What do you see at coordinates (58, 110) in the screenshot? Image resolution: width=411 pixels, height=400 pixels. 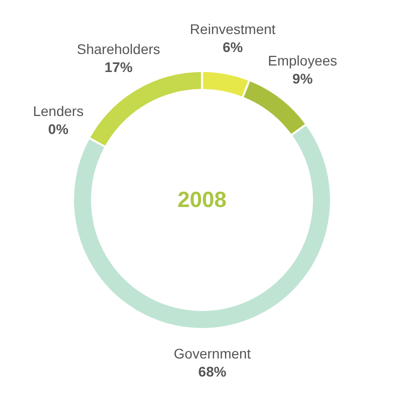 I see `category-label: Lenders` at bounding box center [58, 110].